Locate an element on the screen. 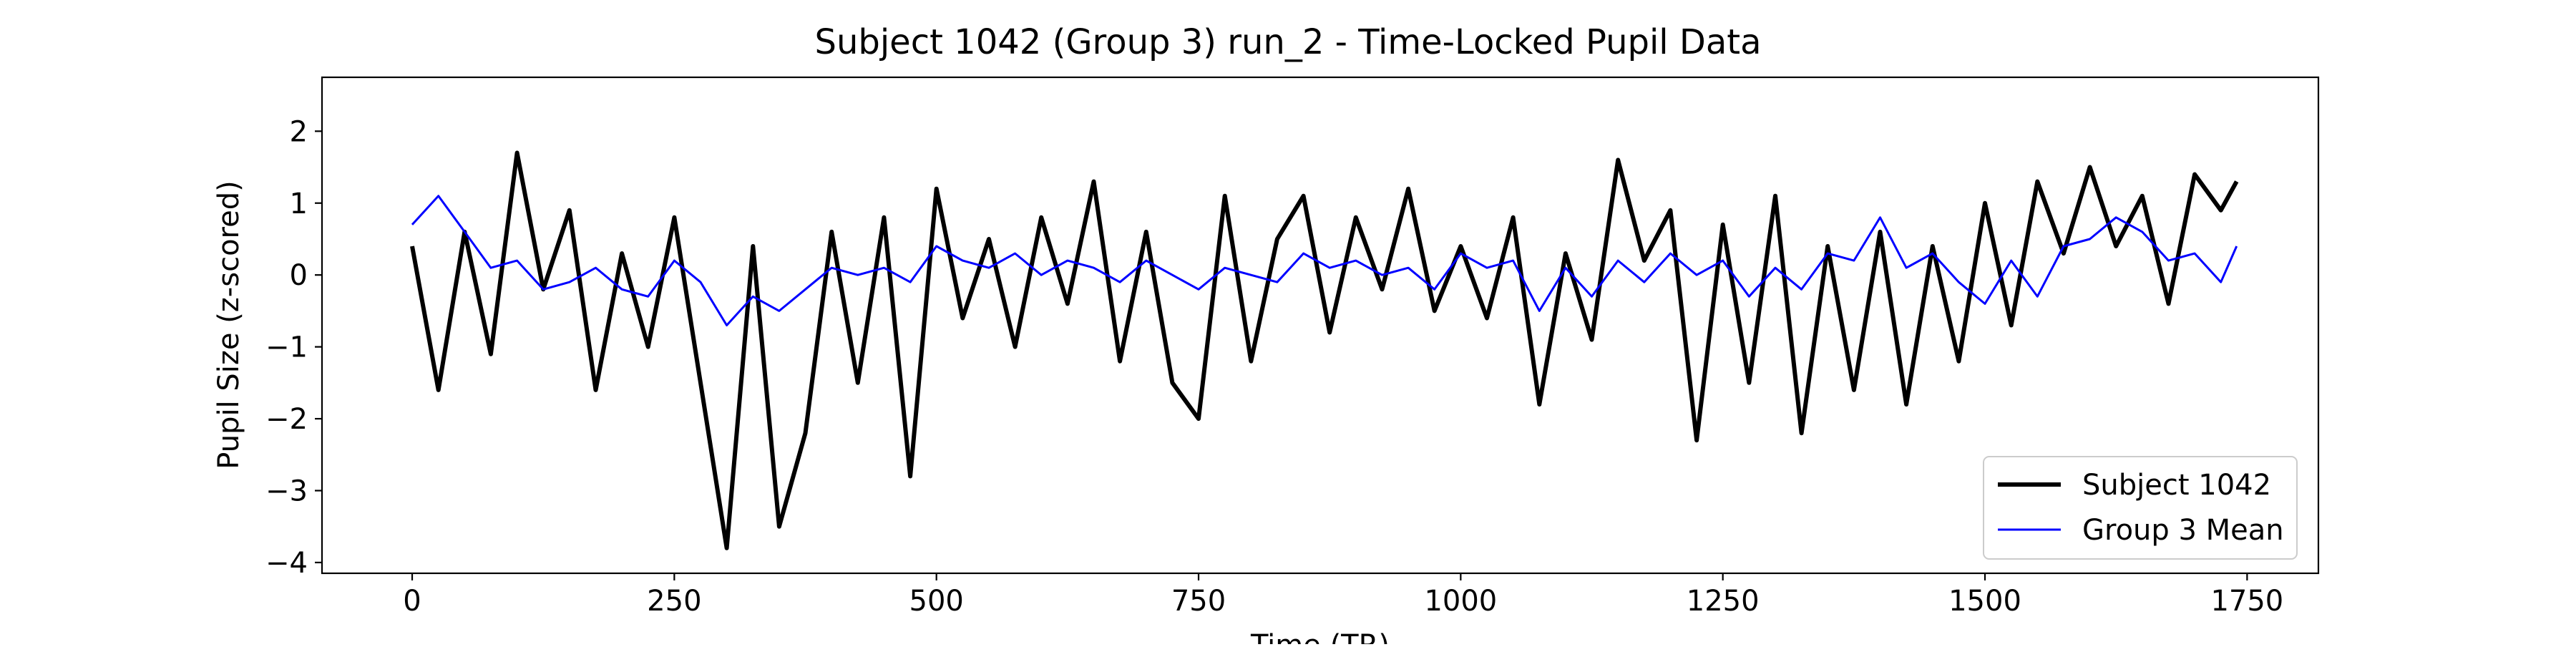 The width and height of the screenshot is (2576, 647). x-axis: 0 250 500 750 1000 1250 1500 1750 is located at coordinates (1343, 595).